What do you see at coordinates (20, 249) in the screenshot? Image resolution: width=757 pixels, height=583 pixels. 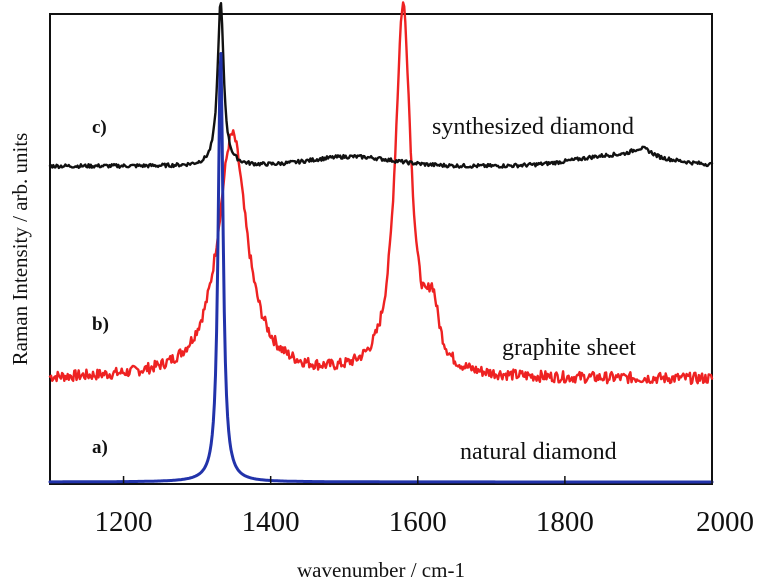 I see `y-axis-title: Raman Intensity / arb. units` at bounding box center [20, 249].